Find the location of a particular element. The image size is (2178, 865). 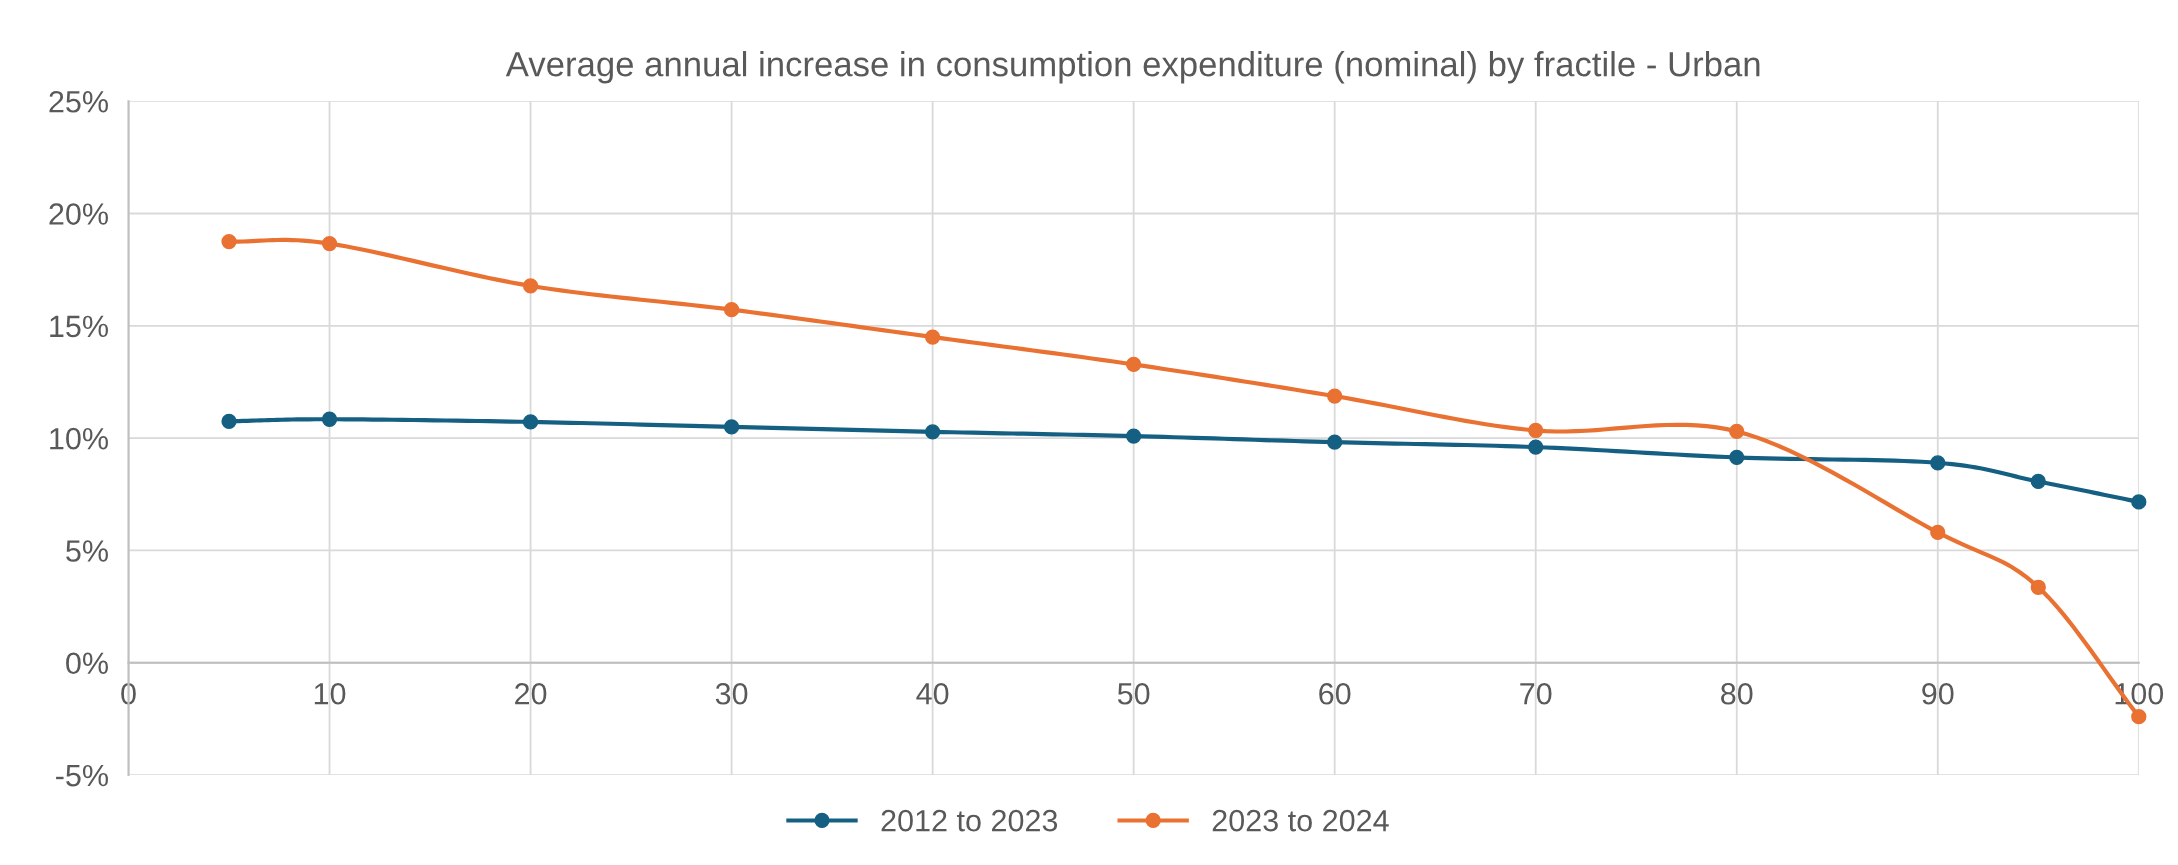

x-tick-label: 60 is located at coordinates (1335, 693).